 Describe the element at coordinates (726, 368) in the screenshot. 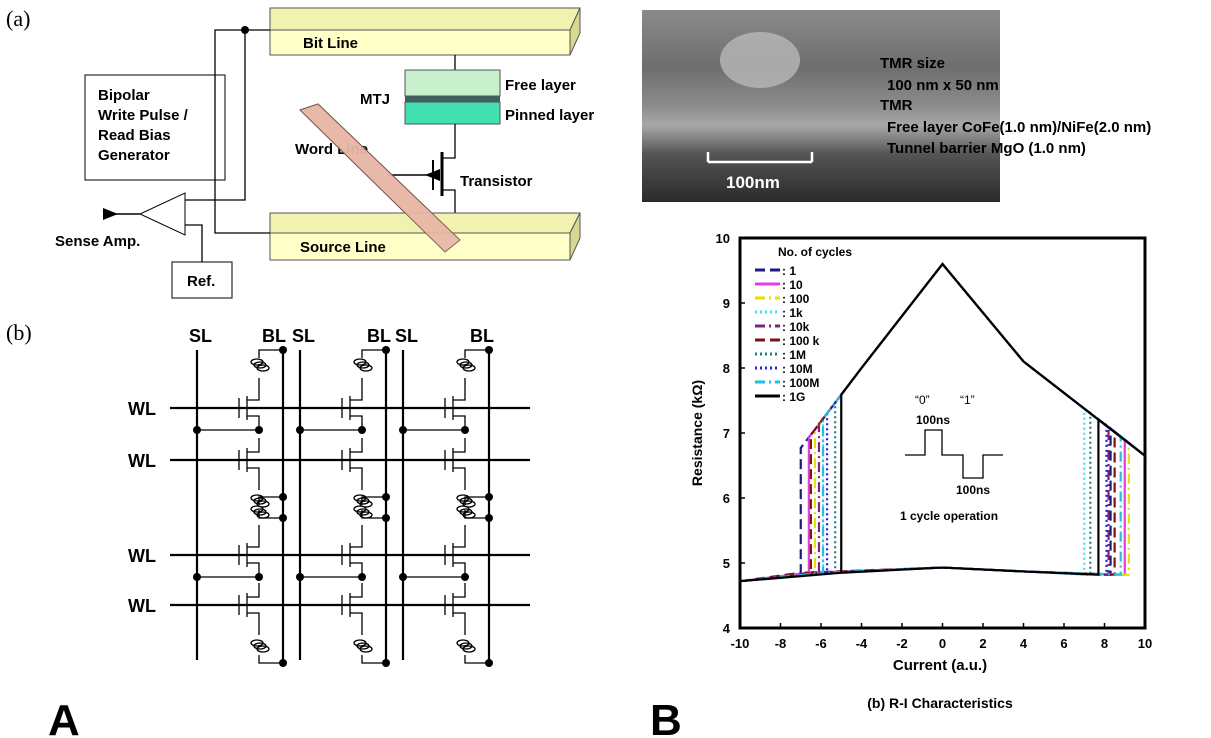

I see `y-tick-label: 8` at that location.